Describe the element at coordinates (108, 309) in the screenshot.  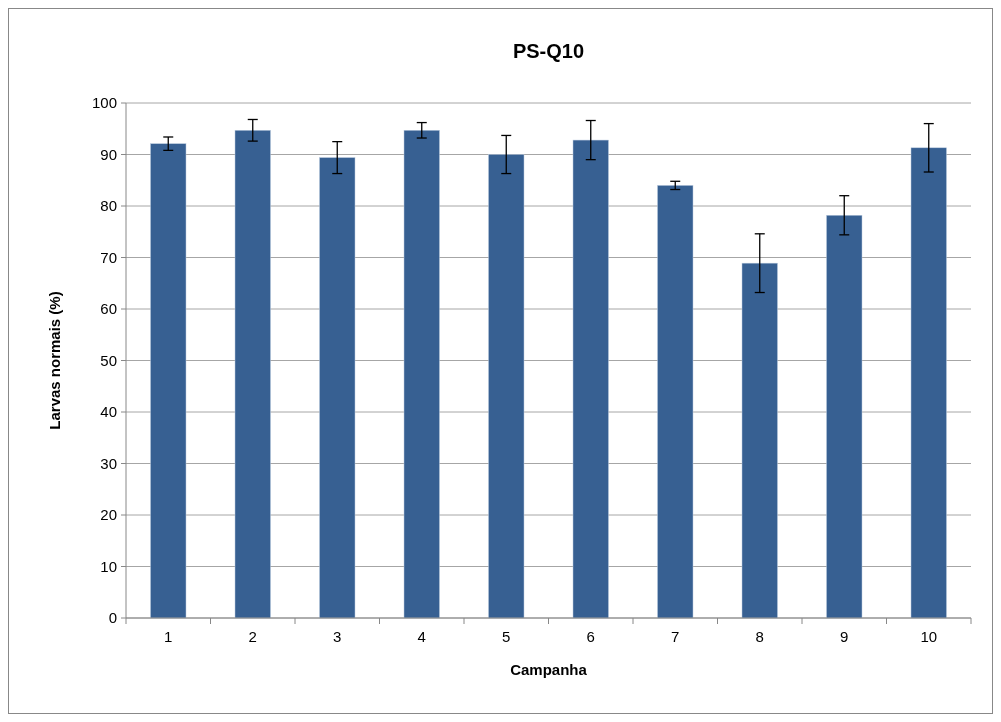
I see `y-tick-label: 60` at that location.